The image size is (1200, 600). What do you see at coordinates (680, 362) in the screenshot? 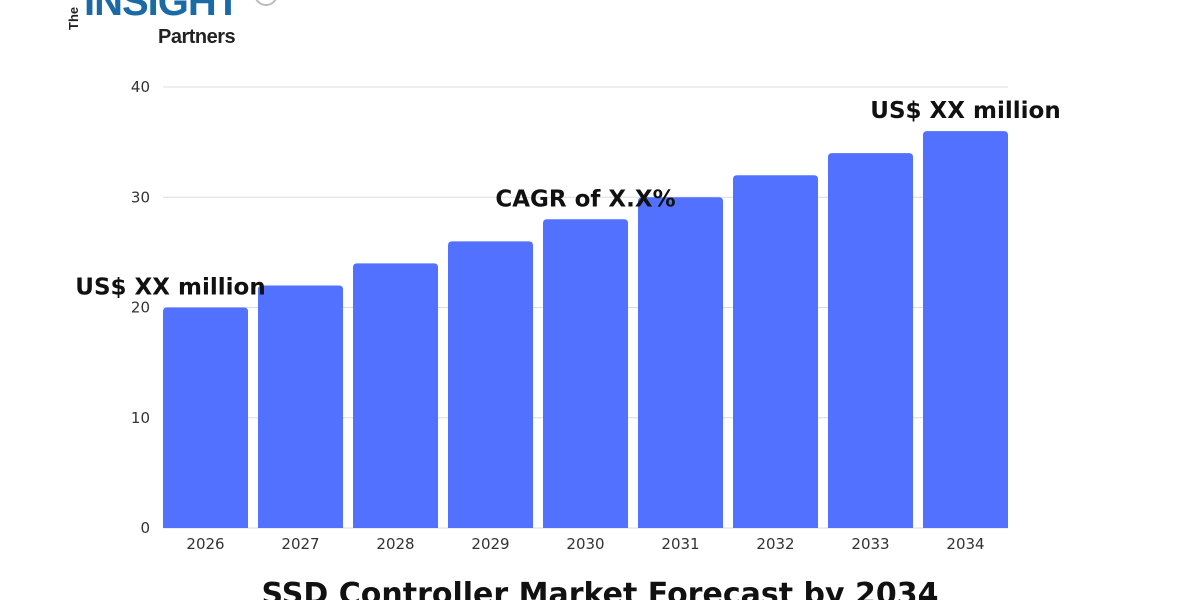
I see `bar-2031` at bounding box center [680, 362].